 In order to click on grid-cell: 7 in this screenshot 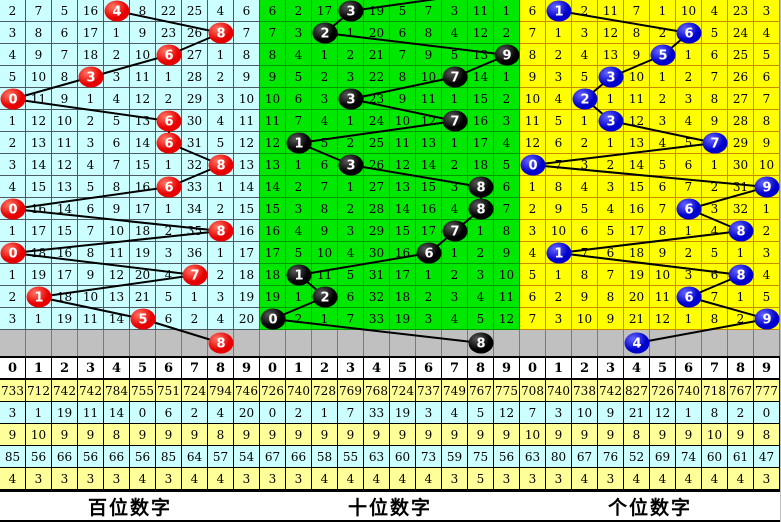, I will do `click(715, 297)`.